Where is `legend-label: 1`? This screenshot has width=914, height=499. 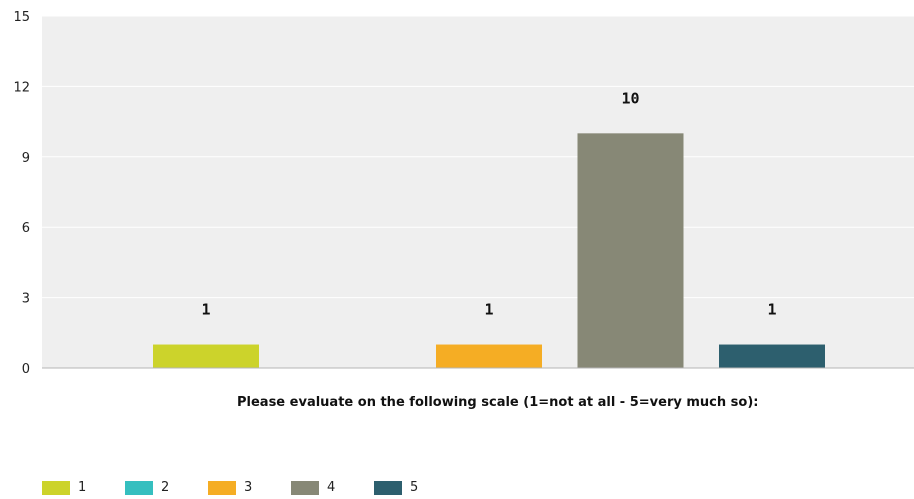
legend-label: 1 is located at coordinates (82, 487).